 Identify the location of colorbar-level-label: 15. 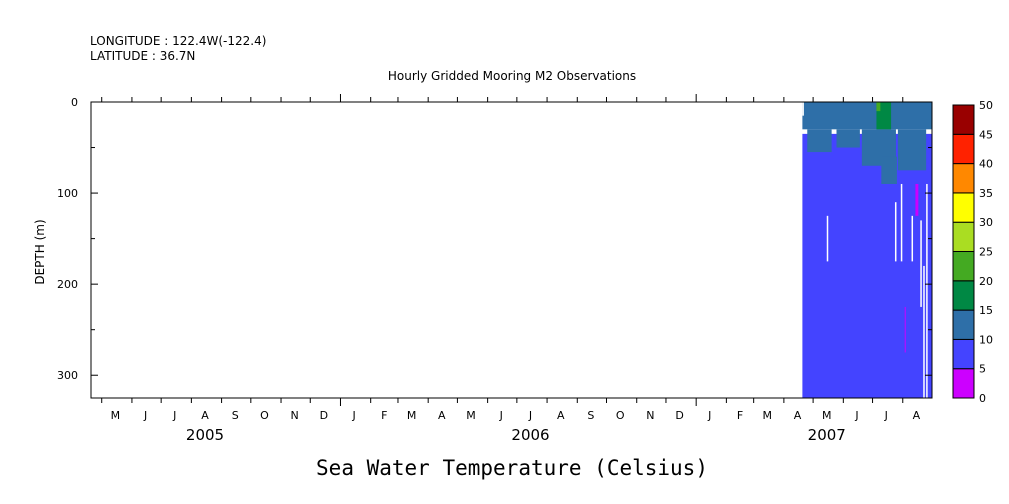
(986, 310).